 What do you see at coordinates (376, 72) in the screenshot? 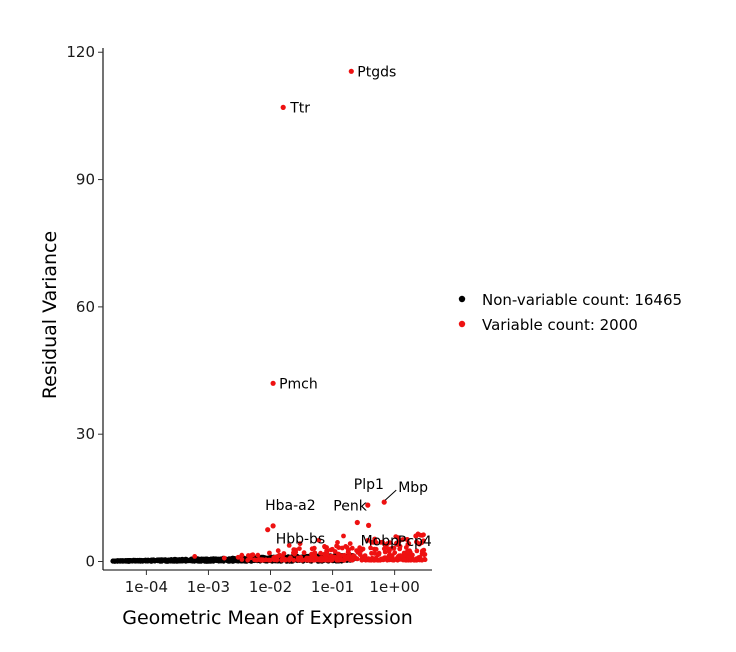
I see `gene-label-ptgds: Ptgds` at bounding box center [376, 72].